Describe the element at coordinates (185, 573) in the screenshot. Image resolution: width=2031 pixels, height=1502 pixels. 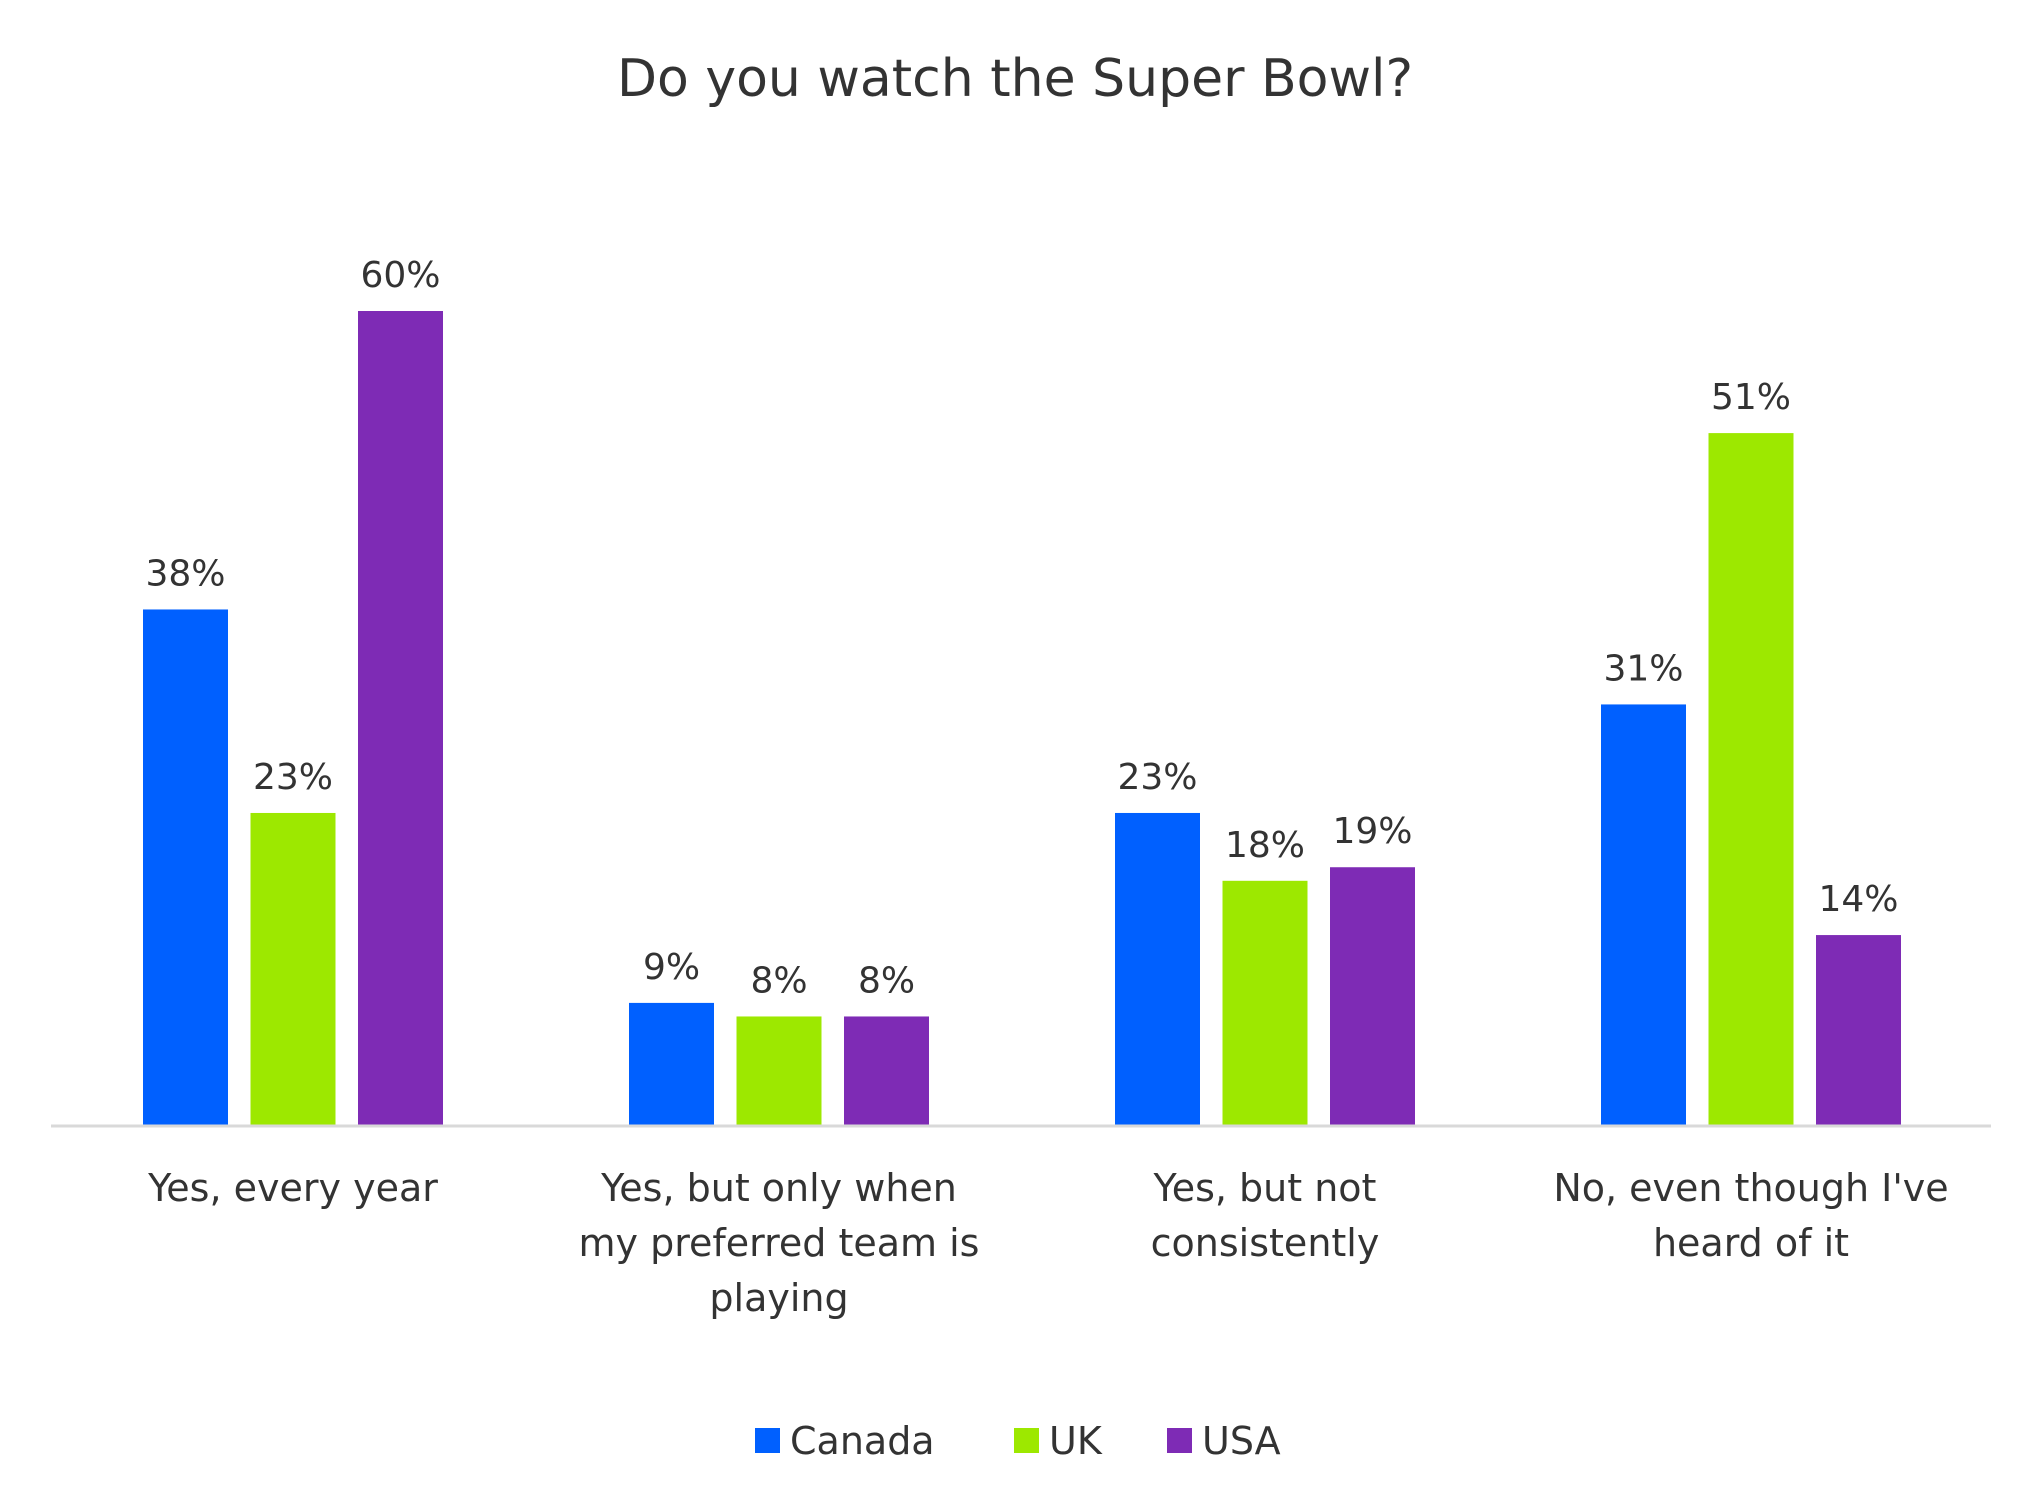
I see `data-label-canada-0: 38%` at that location.